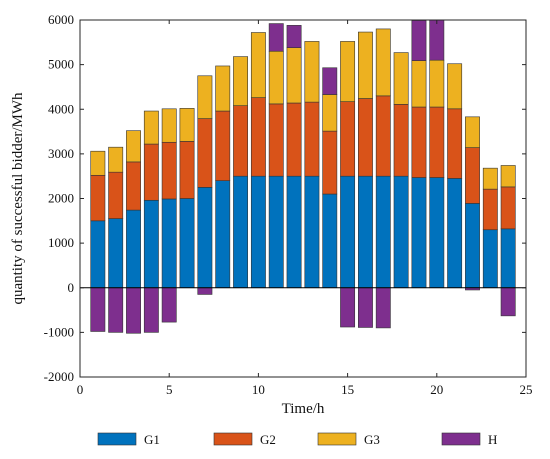 The width and height of the screenshot is (550, 459). I want to click on bar-g1-t3, so click(133, 249).